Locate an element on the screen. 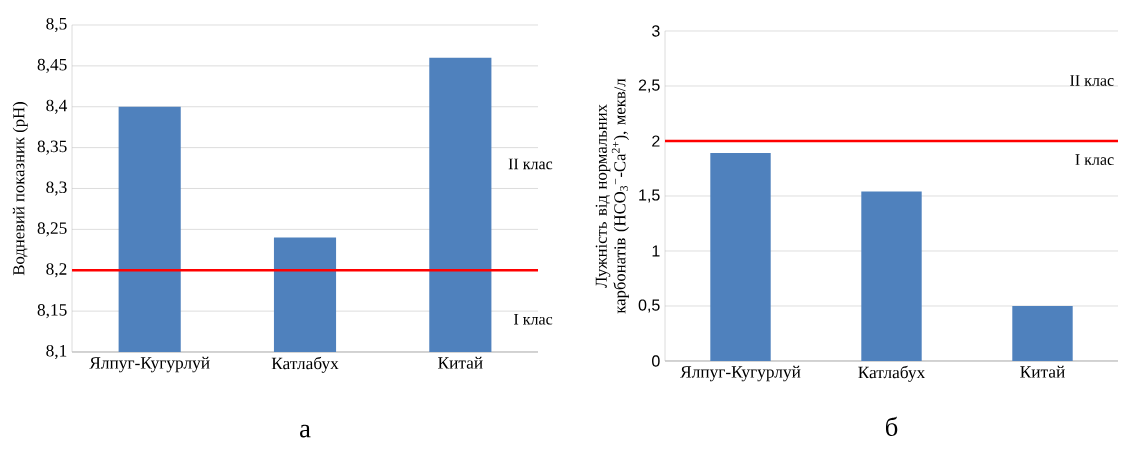  y-tick-label: 0,5 is located at coordinates (649, 306).